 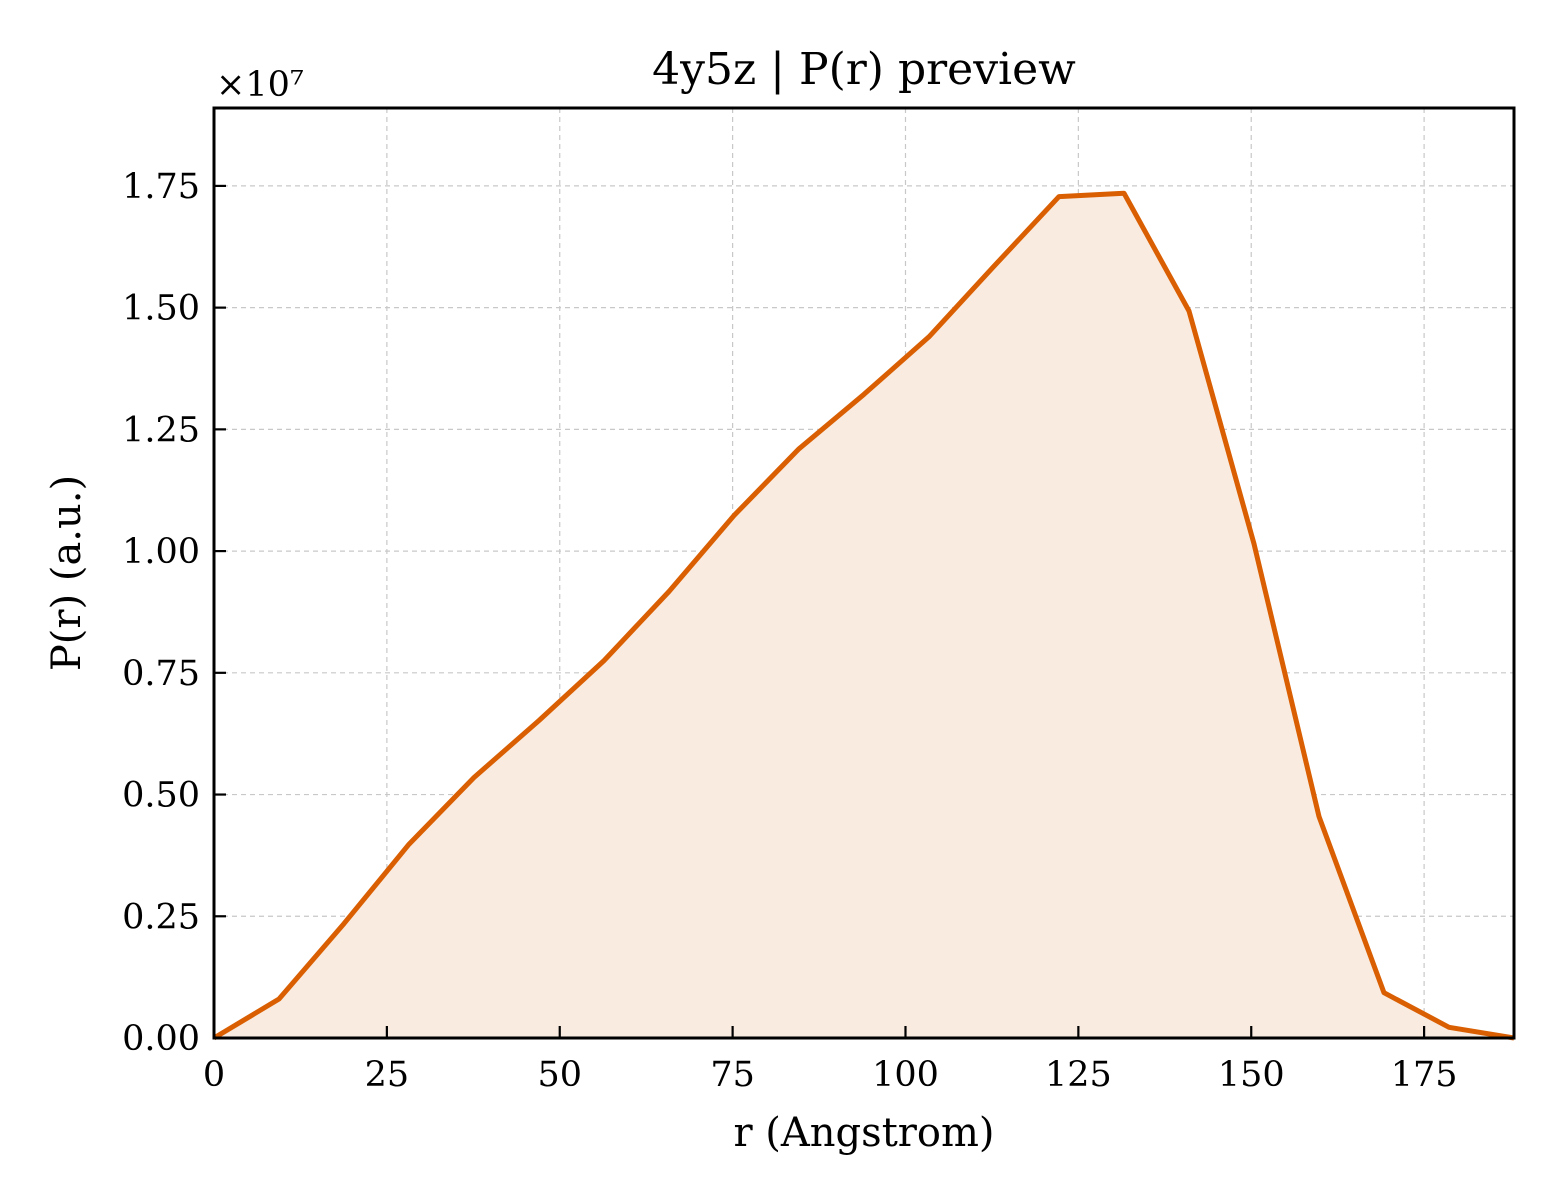 What do you see at coordinates (161, 430) in the screenshot?
I see `y-tick-label: 1.25` at bounding box center [161, 430].